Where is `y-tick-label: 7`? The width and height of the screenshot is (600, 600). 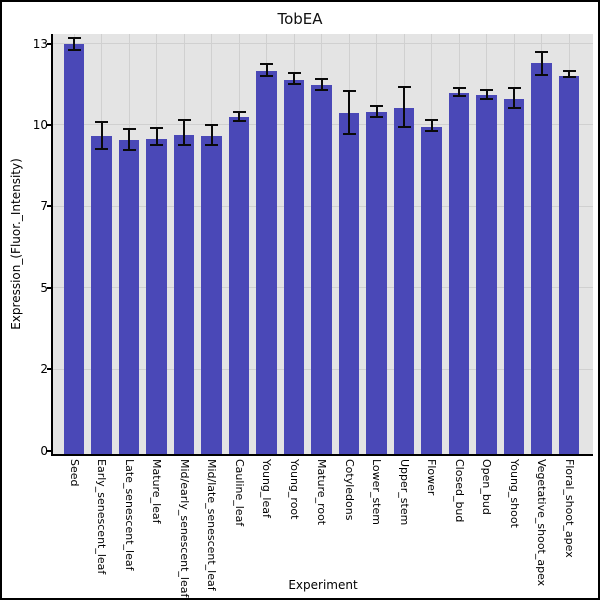 y-tick-label: 7 is located at coordinates (44, 206).